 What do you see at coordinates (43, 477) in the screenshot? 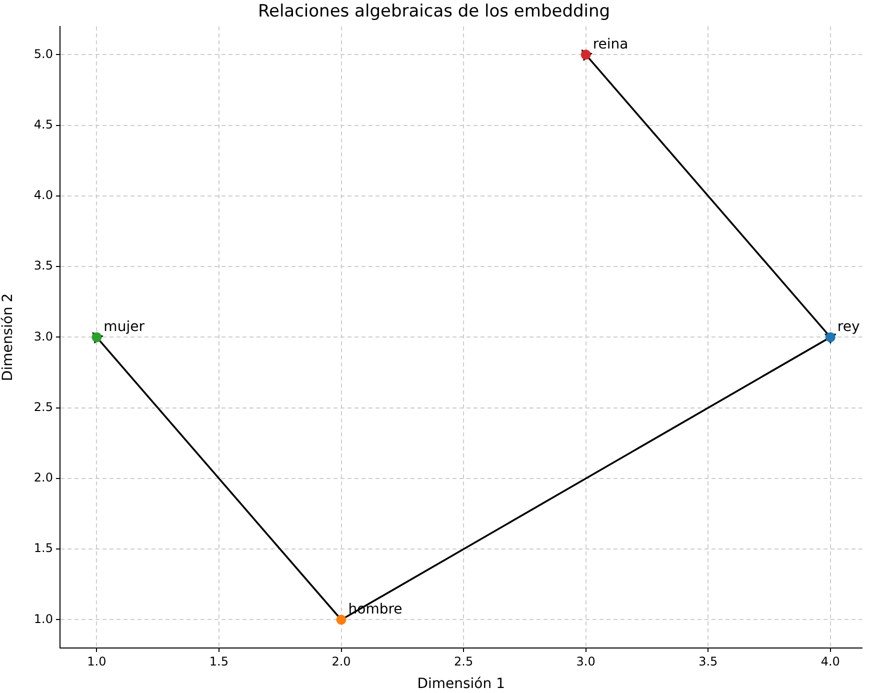
I see `y-tick-label: 2.0` at bounding box center [43, 477].